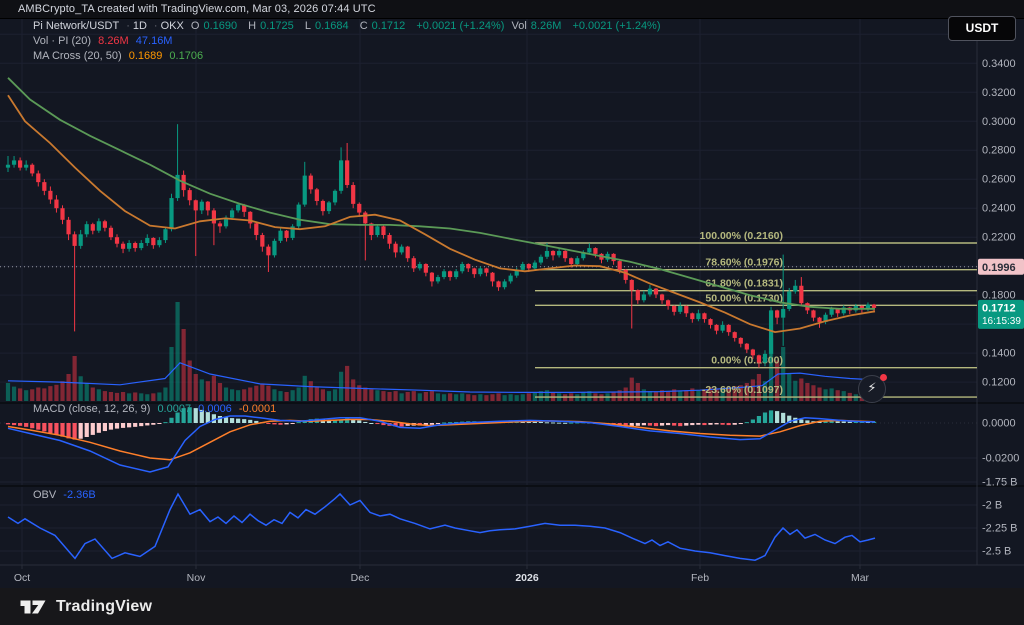 This screenshot has width=1024, height=625. What do you see at coordinates (139, 26) in the screenshot?
I see `interval-label: 1D` at bounding box center [139, 26].